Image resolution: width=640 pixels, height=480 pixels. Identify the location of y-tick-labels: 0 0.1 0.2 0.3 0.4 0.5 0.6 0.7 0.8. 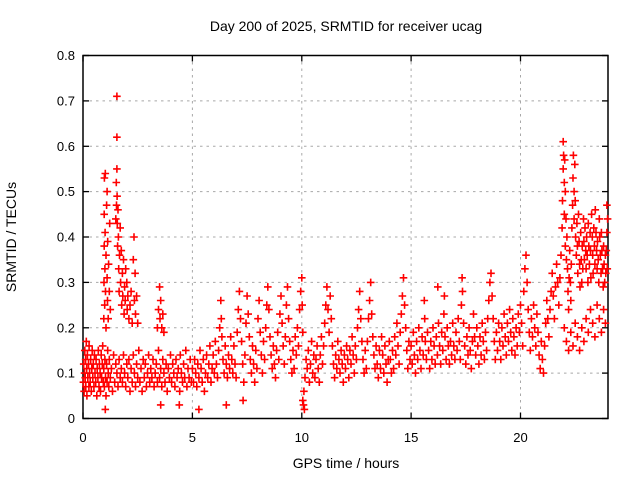
(66, 237).